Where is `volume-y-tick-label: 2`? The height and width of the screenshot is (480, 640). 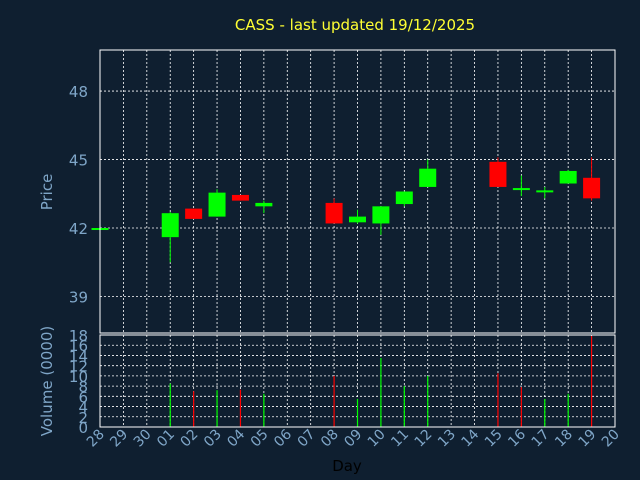 volume-y-tick-label: 2 is located at coordinates (83, 418).